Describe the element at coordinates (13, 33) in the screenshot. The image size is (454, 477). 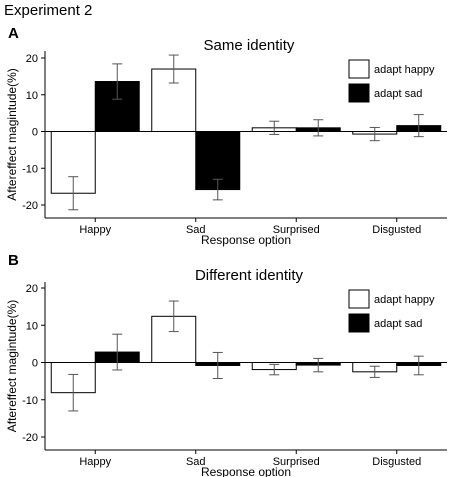
I see `panel-letter: A` at that location.